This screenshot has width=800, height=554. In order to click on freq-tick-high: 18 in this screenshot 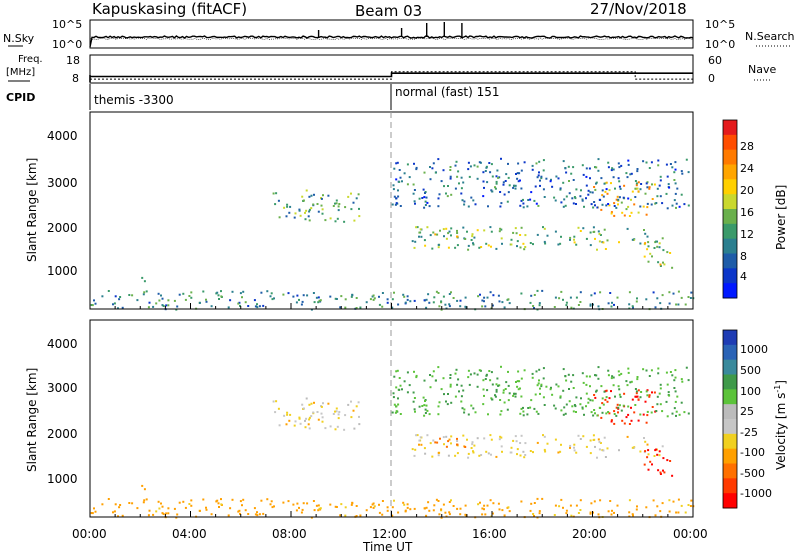, I will do `click(73, 60)`.